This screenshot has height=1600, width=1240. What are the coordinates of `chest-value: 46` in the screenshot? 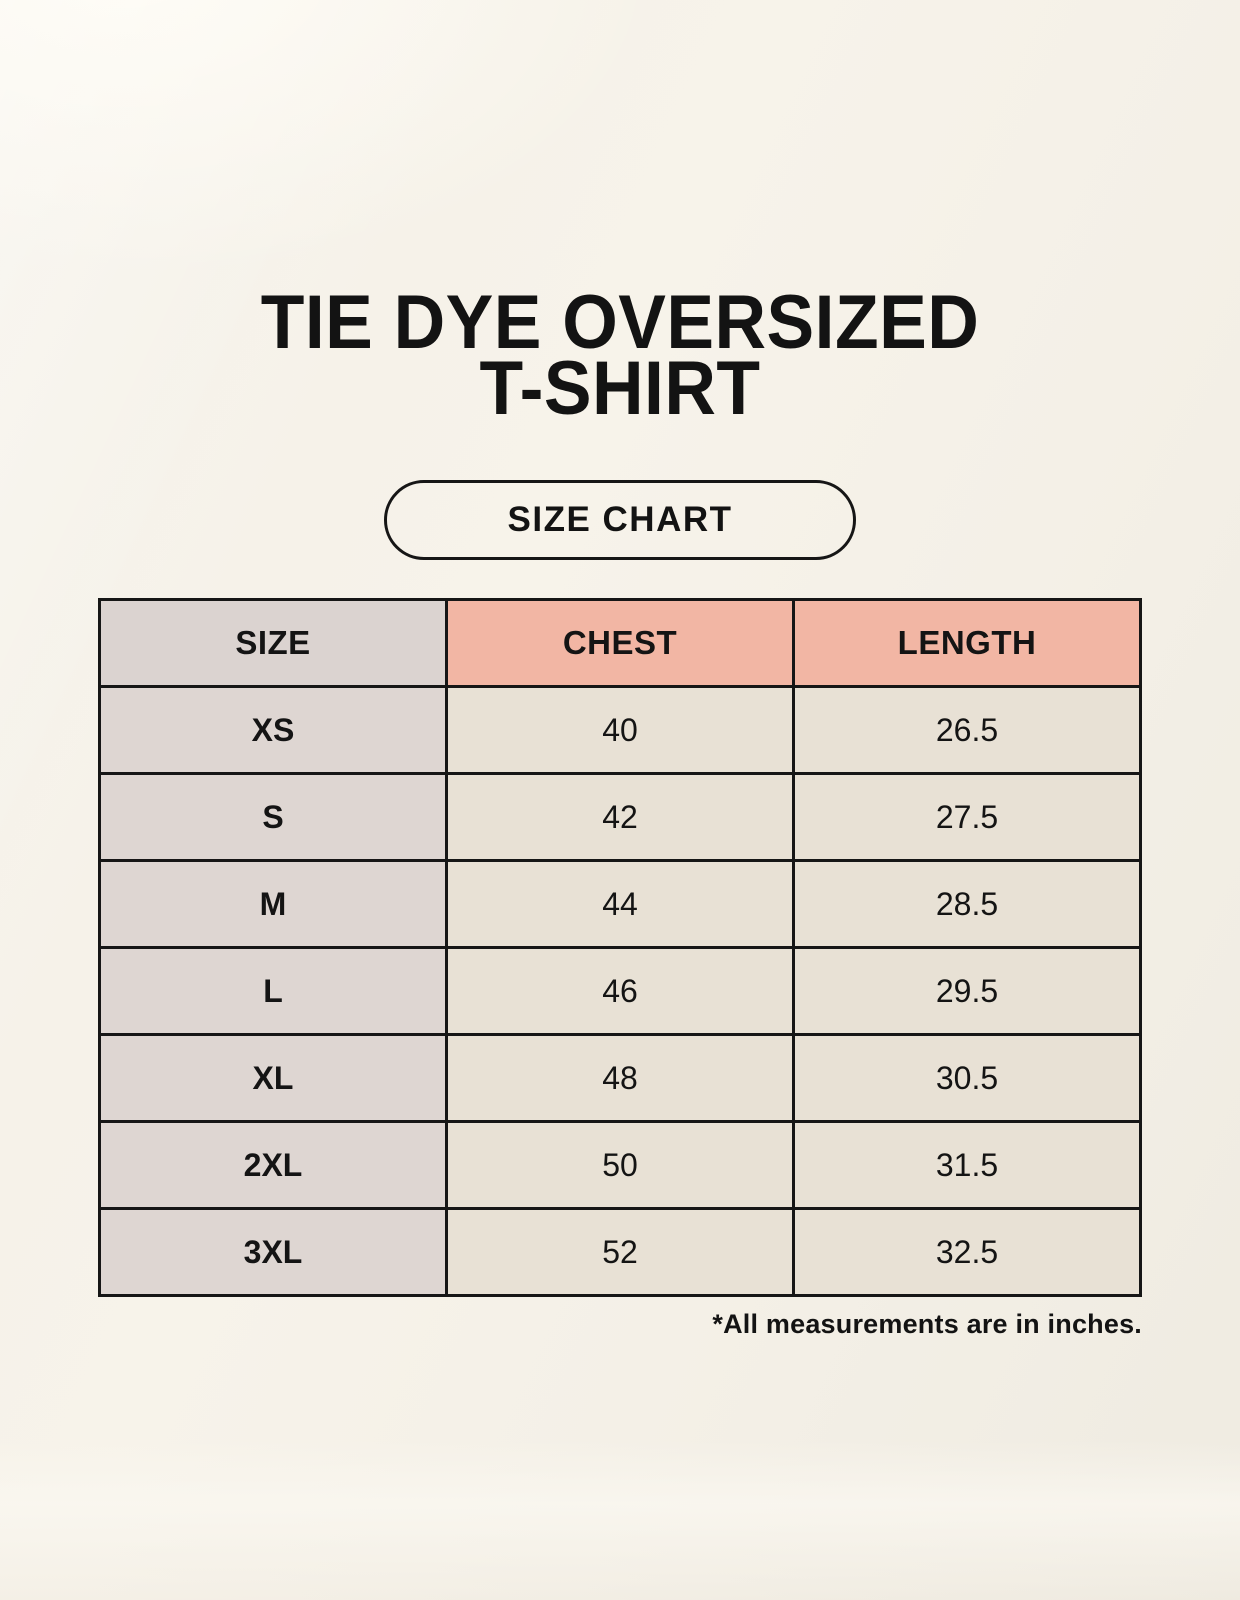 It's located at (620, 991).